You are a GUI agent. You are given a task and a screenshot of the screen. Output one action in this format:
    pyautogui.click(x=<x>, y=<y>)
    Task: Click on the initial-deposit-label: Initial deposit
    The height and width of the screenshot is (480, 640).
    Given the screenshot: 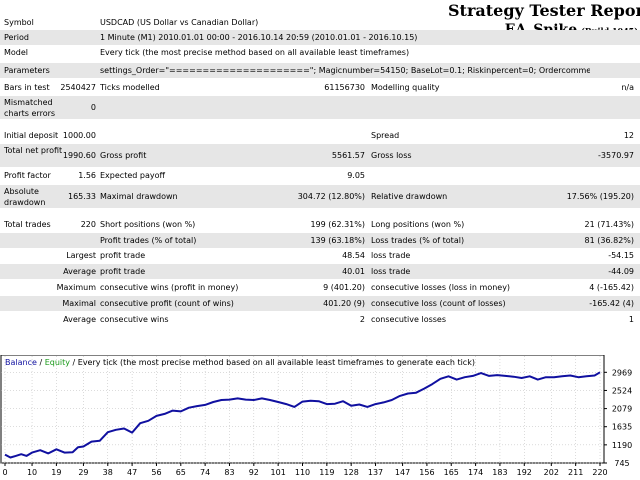 What is the action you would take?
    pyautogui.click(x=31, y=135)
    